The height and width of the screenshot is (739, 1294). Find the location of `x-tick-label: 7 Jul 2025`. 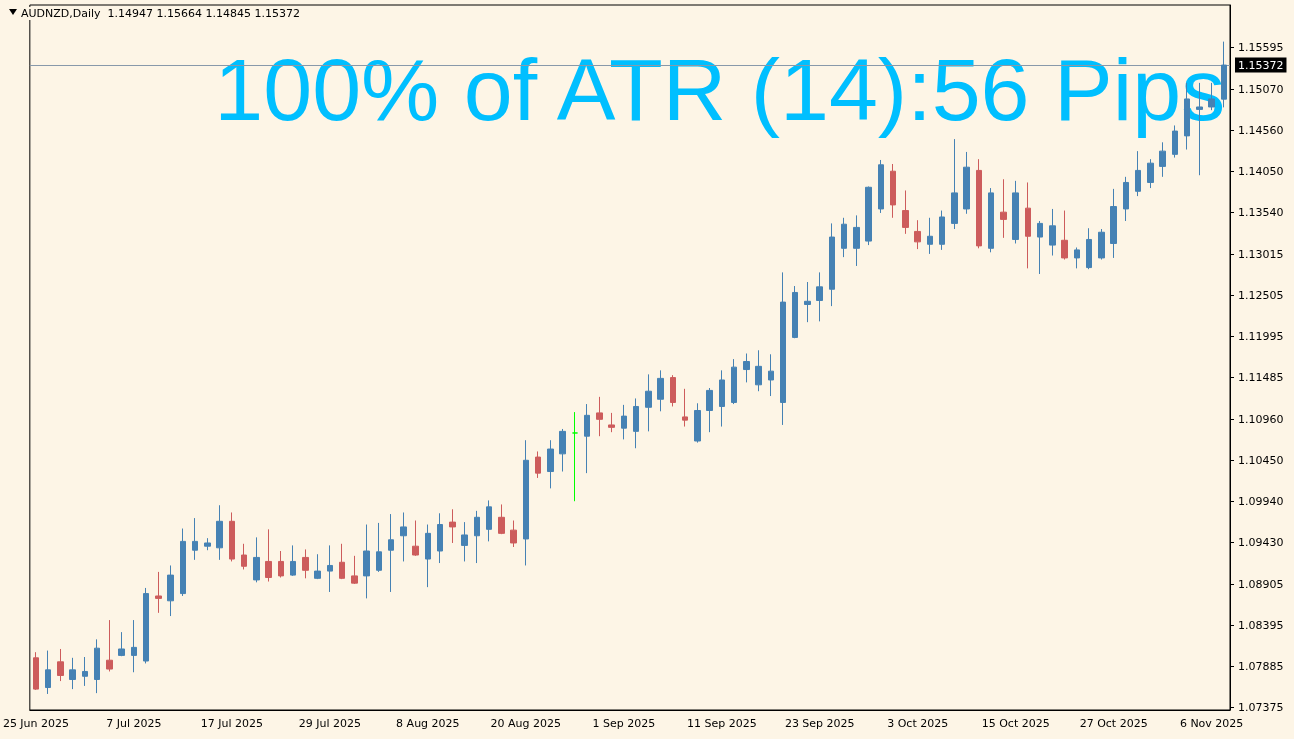

x-tick-label: 7 Jul 2025 is located at coordinates (134, 723).